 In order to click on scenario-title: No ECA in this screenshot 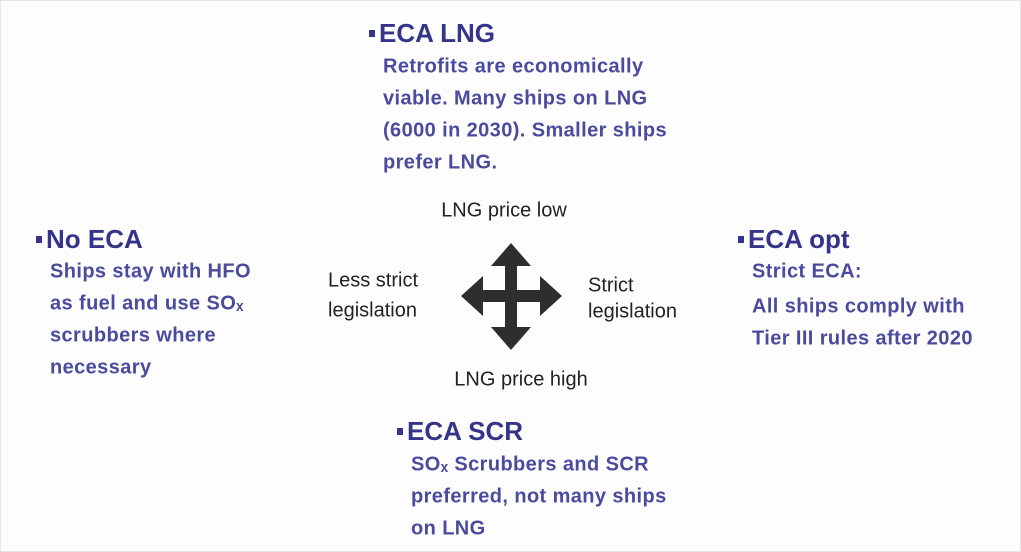, I will do `click(94, 239)`.